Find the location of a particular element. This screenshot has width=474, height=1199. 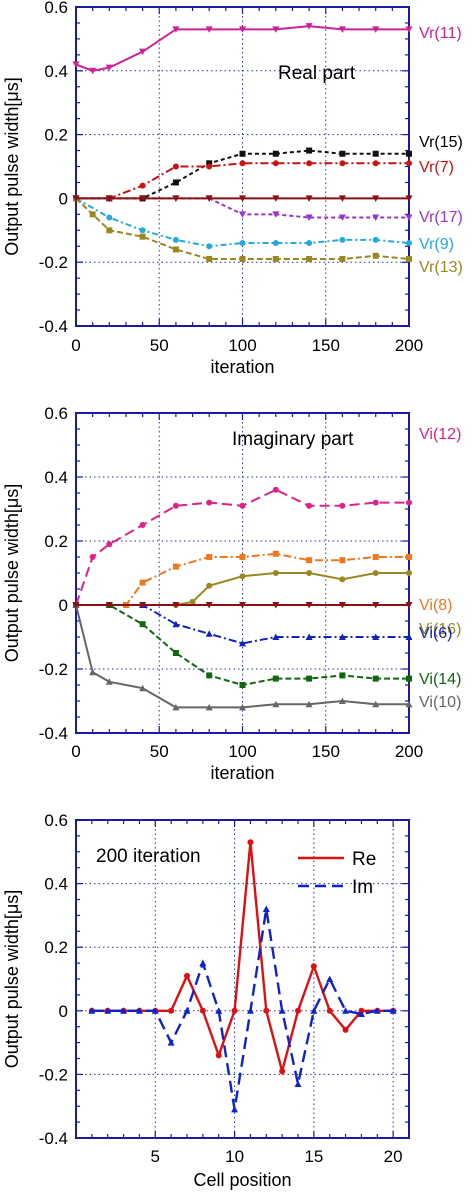

series-vi6: Vi(6) is located at coordinates (262, 624).